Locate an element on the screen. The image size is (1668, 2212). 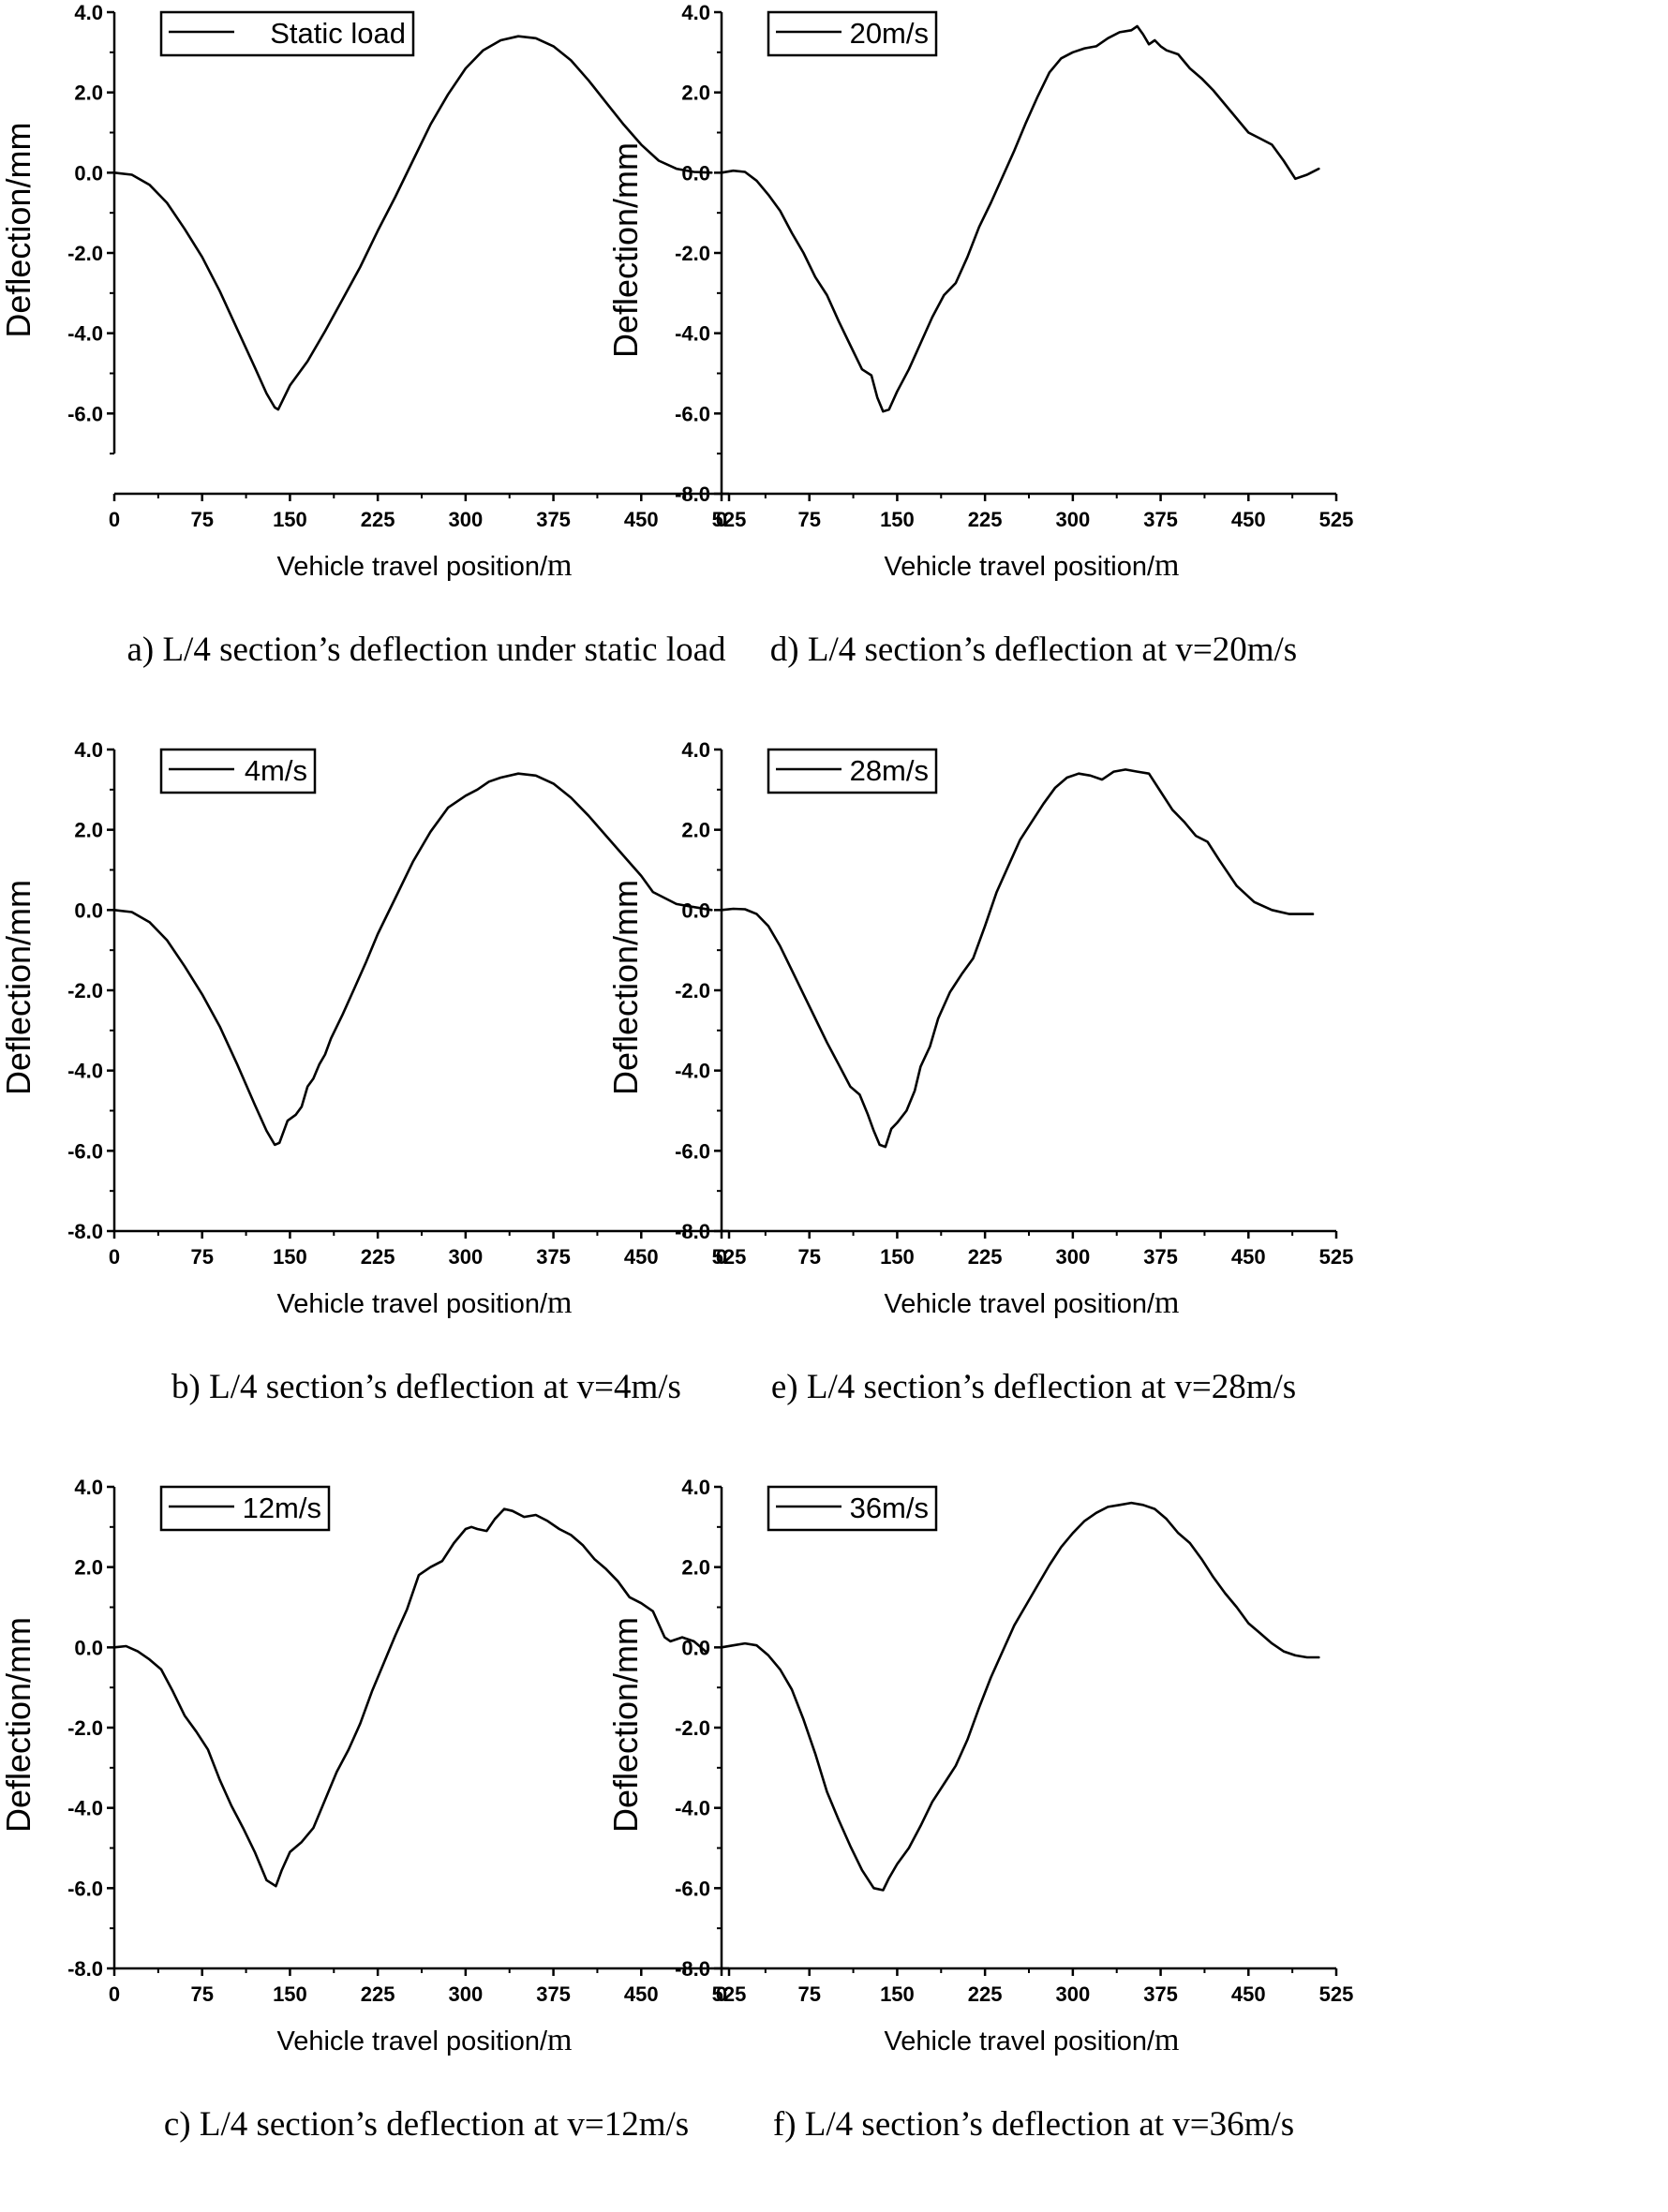
legend: 28m/s is located at coordinates (852, 771).